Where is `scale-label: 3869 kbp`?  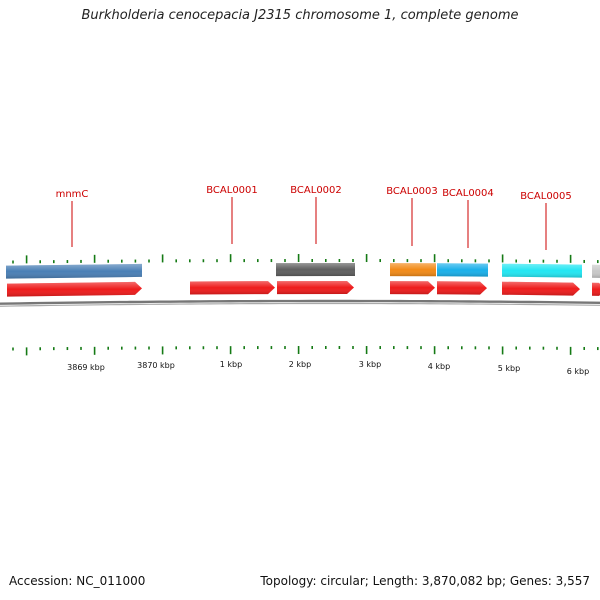
scale-label: 3869 kbp is located at coordinates (86, 367).